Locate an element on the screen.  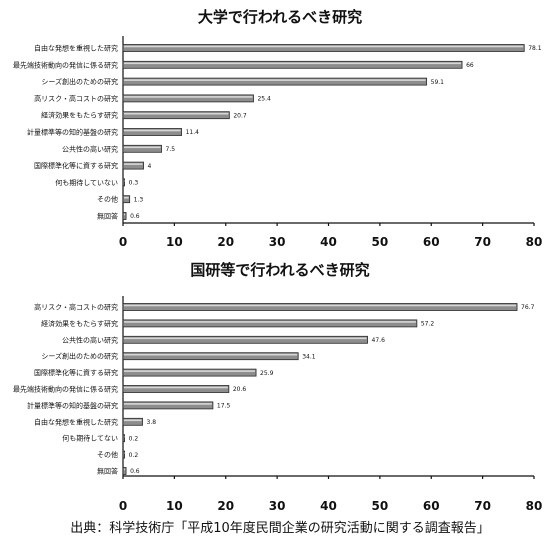
value-label: 25.4 is located at coordinates (264, 99).